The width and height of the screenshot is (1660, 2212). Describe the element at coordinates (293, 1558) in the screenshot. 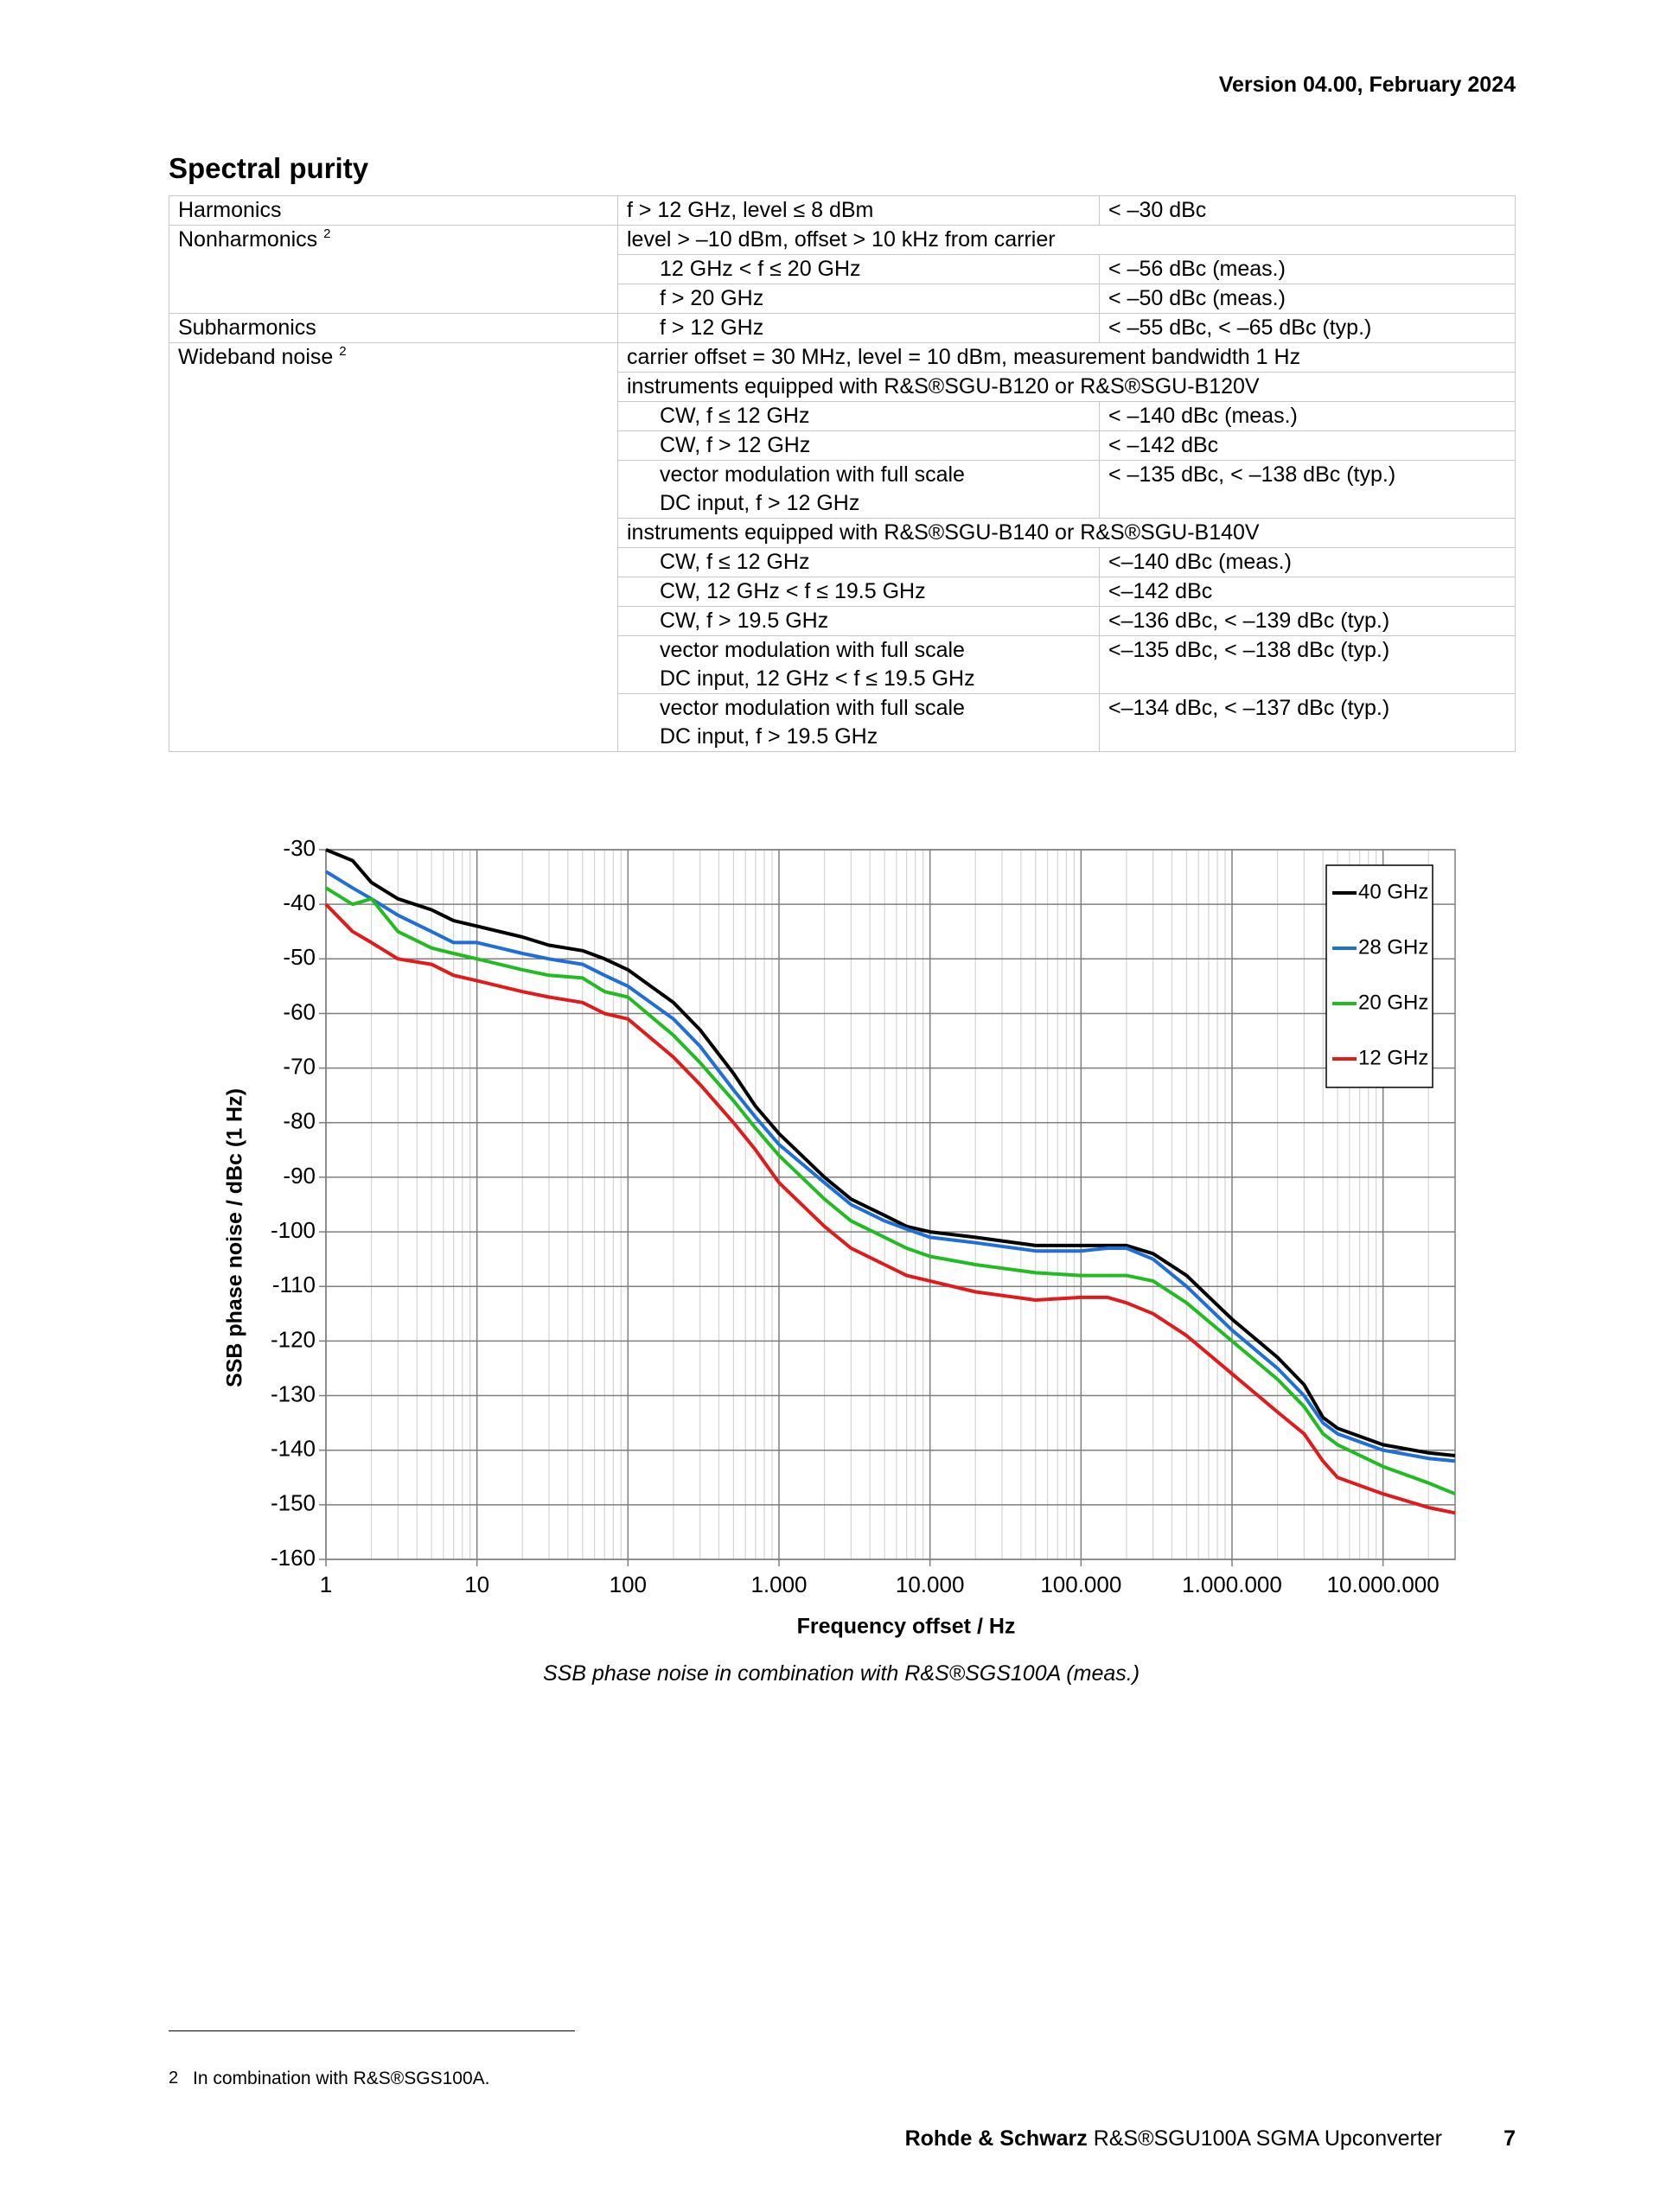

I see `y-tick-label: -160` at that location.